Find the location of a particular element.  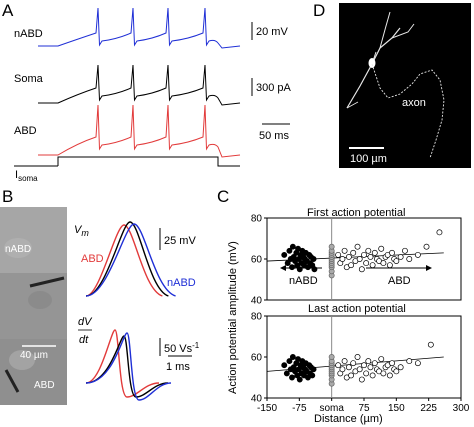

panel-a-letter: A is located at coordinates (8, 10).